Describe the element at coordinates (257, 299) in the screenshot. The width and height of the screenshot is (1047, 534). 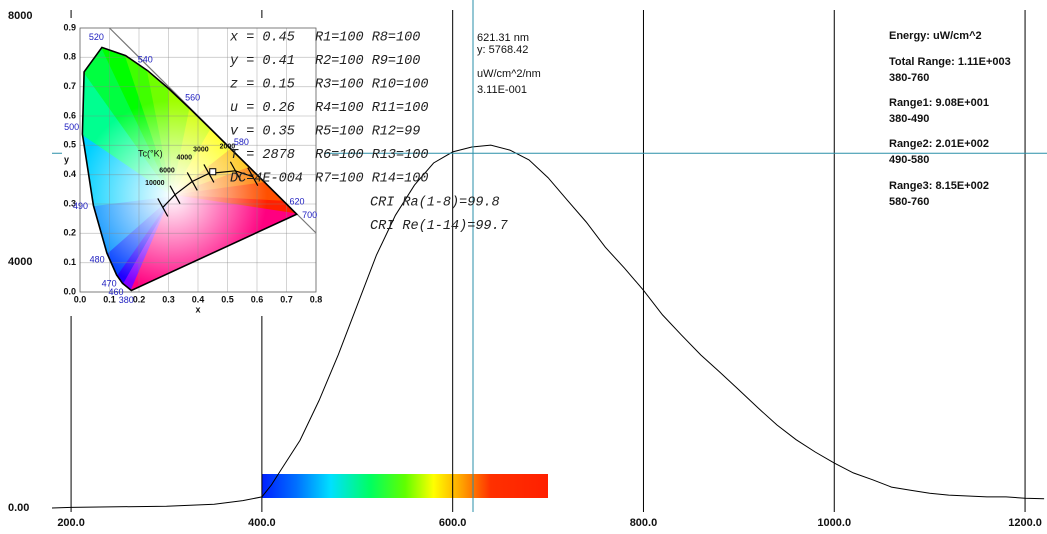
I see `cie-x-tick-label: 0.6` at that location.